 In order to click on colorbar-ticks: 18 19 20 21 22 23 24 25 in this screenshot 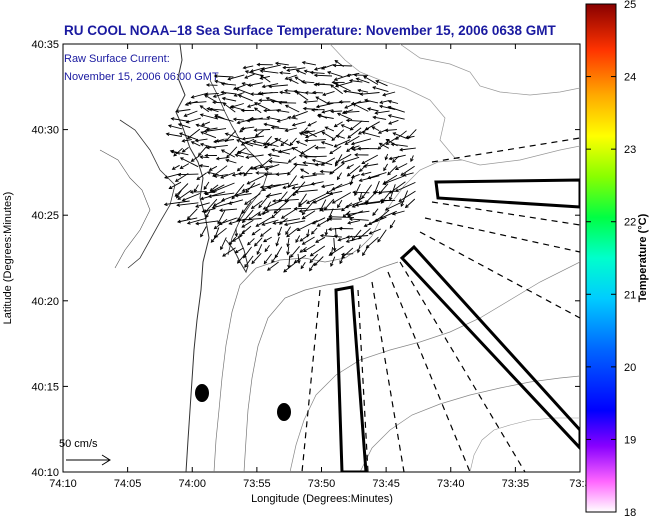, I will do `click(611, 259)`.